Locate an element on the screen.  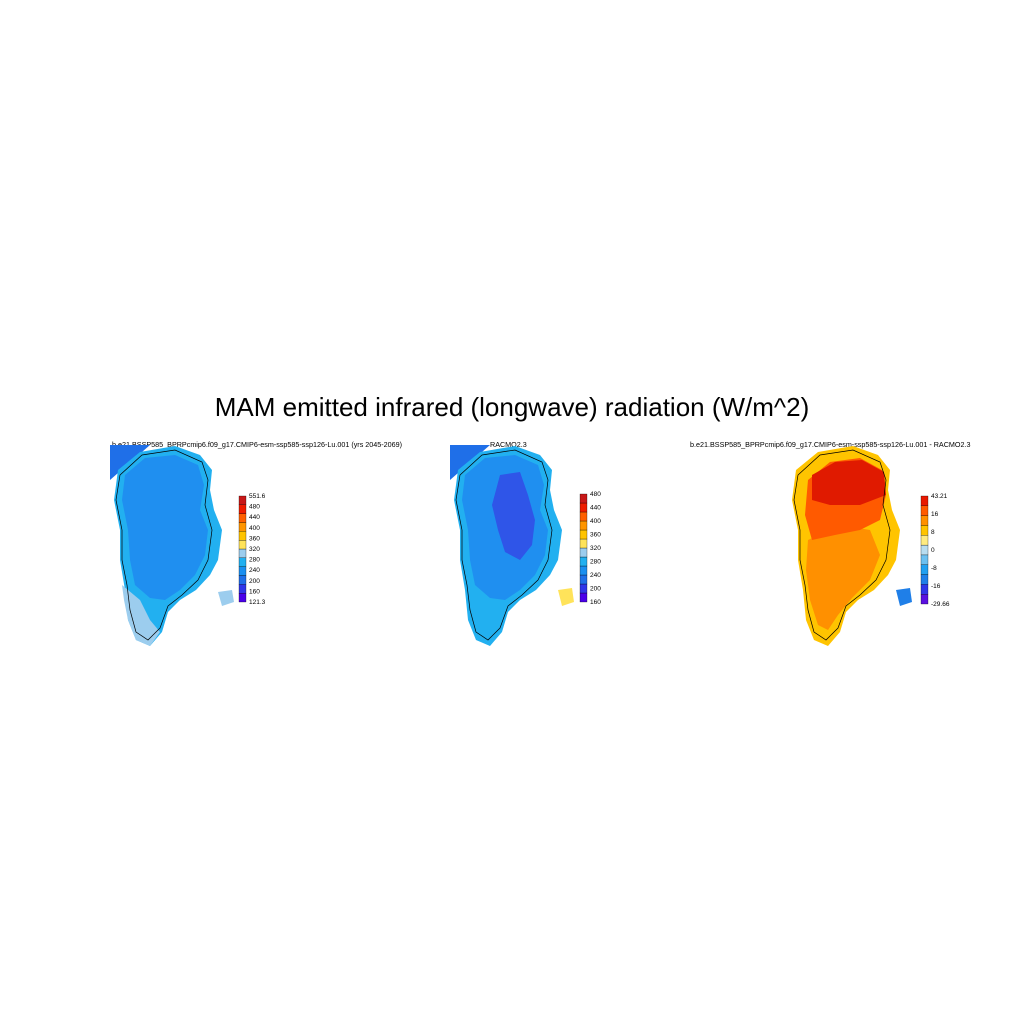
panel-1-coastline is located at coordinates (164, 545).